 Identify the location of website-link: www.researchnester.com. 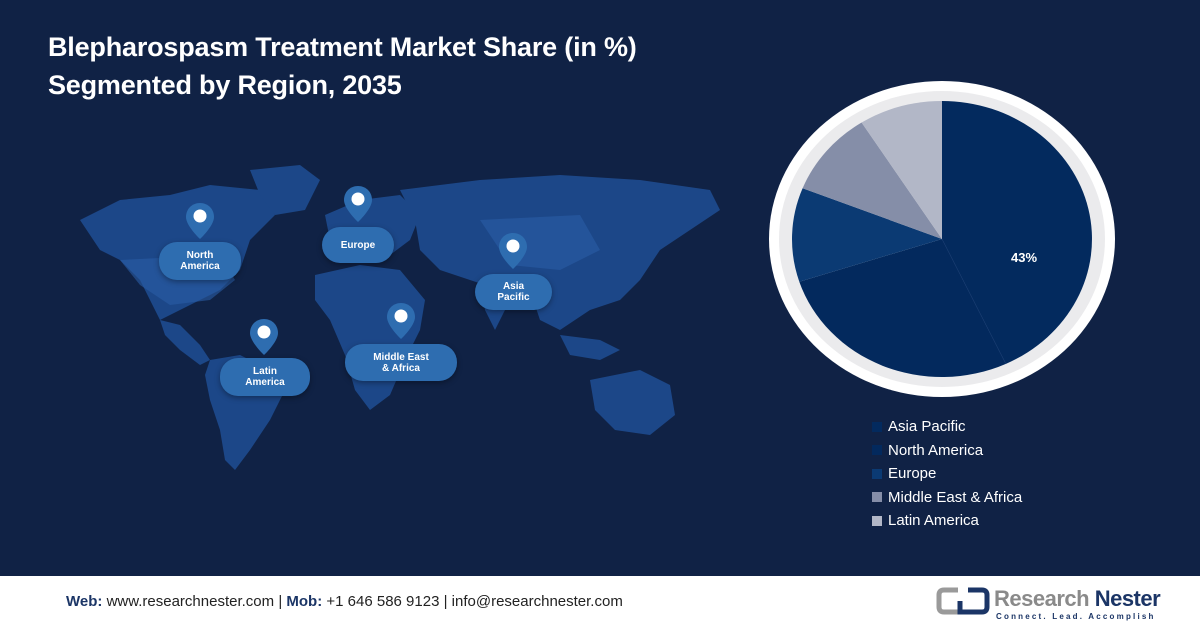
(190, 601).